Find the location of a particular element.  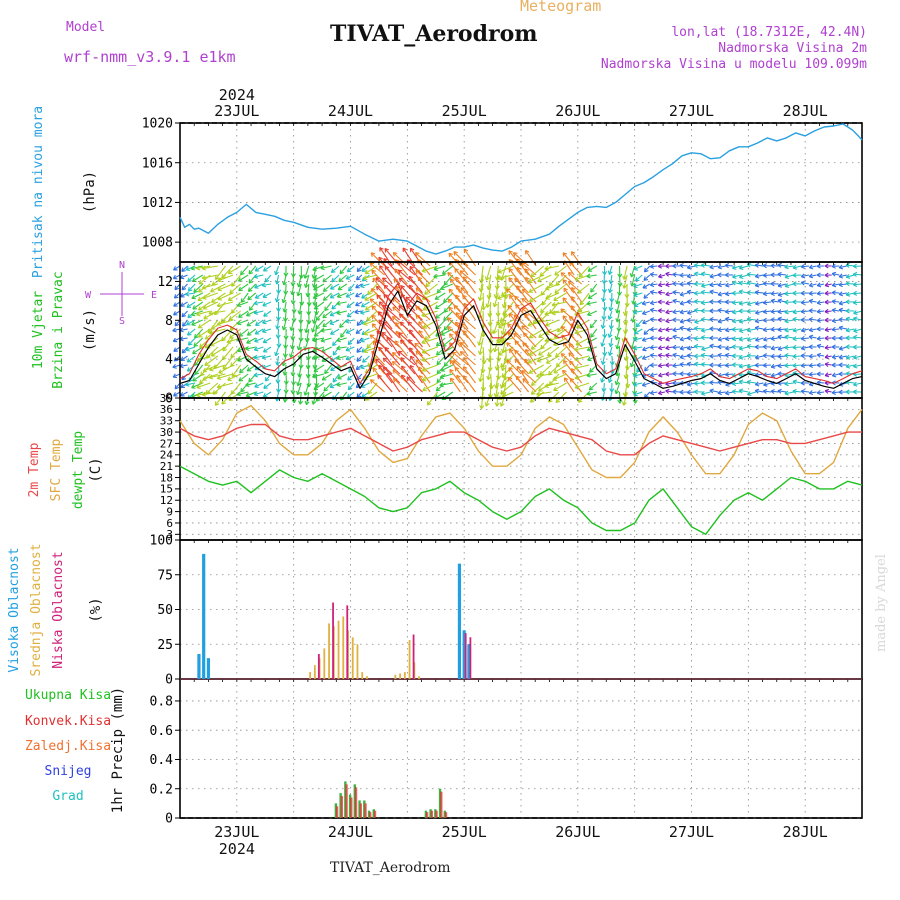

sfc-temp-line is located at coordinates (521, 441).